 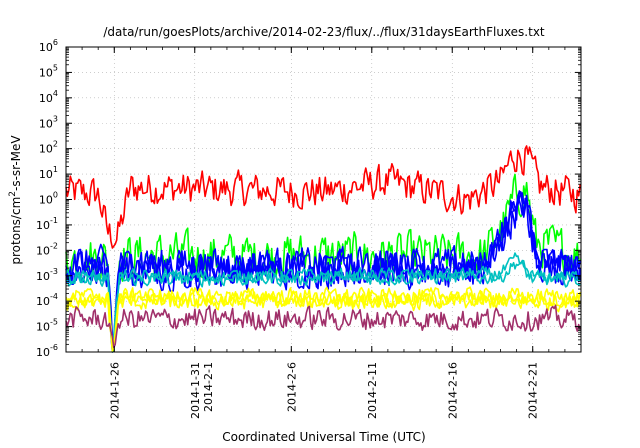 I want to click on y-tick-exponent: -3, so click(x=54, y=271).